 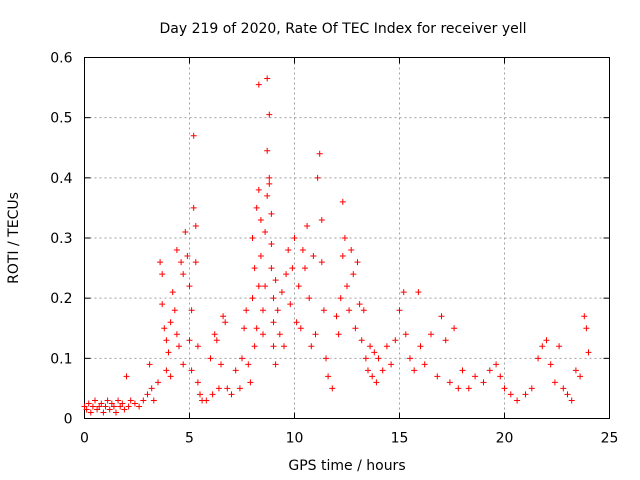 I want to click on x-axis-label: GPS time / hours, so click(x=346, y=466).